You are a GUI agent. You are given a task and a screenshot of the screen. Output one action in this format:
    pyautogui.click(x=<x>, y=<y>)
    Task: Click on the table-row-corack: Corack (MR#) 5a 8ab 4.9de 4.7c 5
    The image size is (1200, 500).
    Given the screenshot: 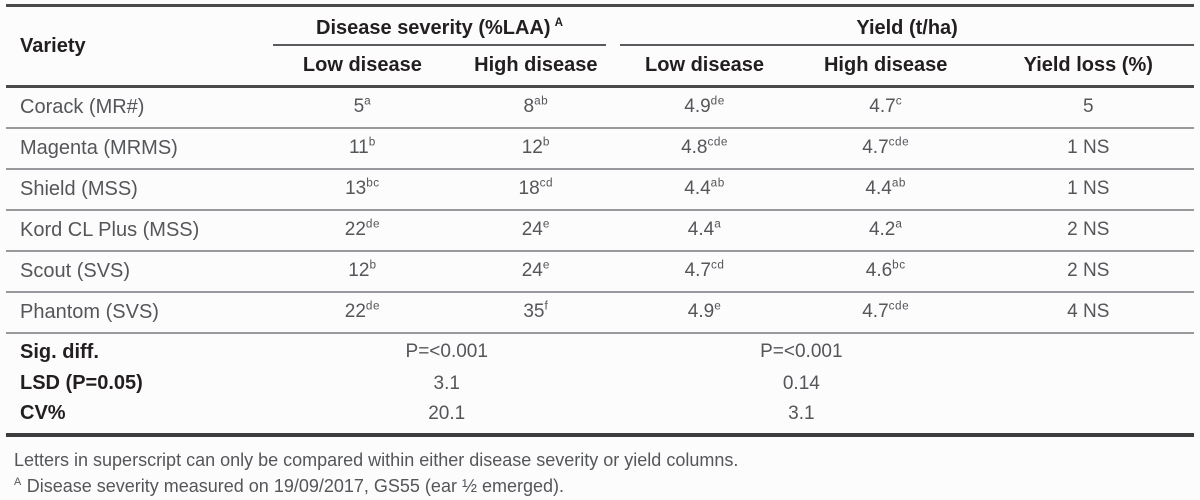 What is the action you would take?
    pyautogui.click(x=600, y=107)
    